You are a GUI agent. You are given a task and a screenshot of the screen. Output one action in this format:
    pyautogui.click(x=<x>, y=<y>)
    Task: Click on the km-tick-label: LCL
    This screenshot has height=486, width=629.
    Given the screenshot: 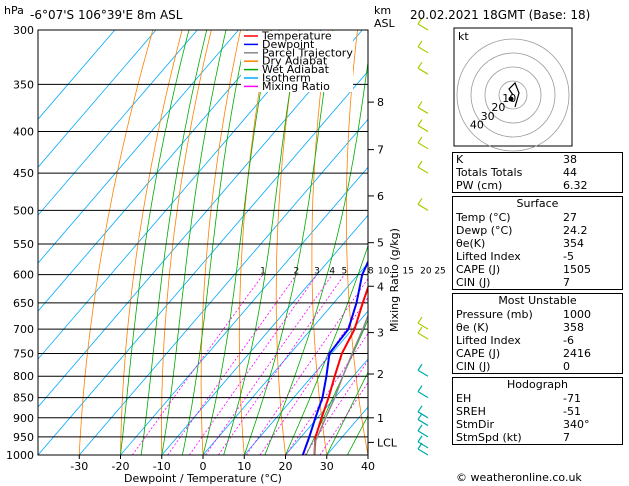 What is the action you would take?
    pyautogui.click(x=387, y=442)
    